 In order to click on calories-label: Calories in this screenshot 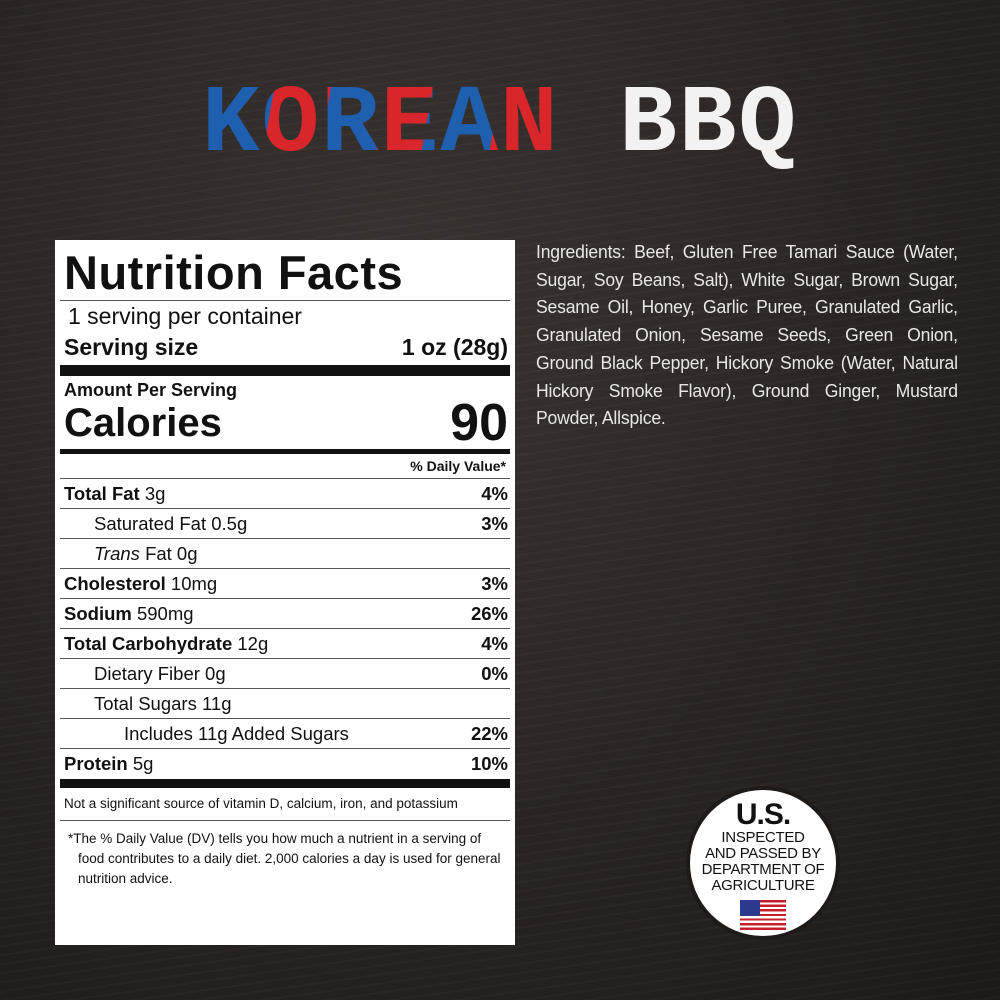, I will do `click(143, 423)`.